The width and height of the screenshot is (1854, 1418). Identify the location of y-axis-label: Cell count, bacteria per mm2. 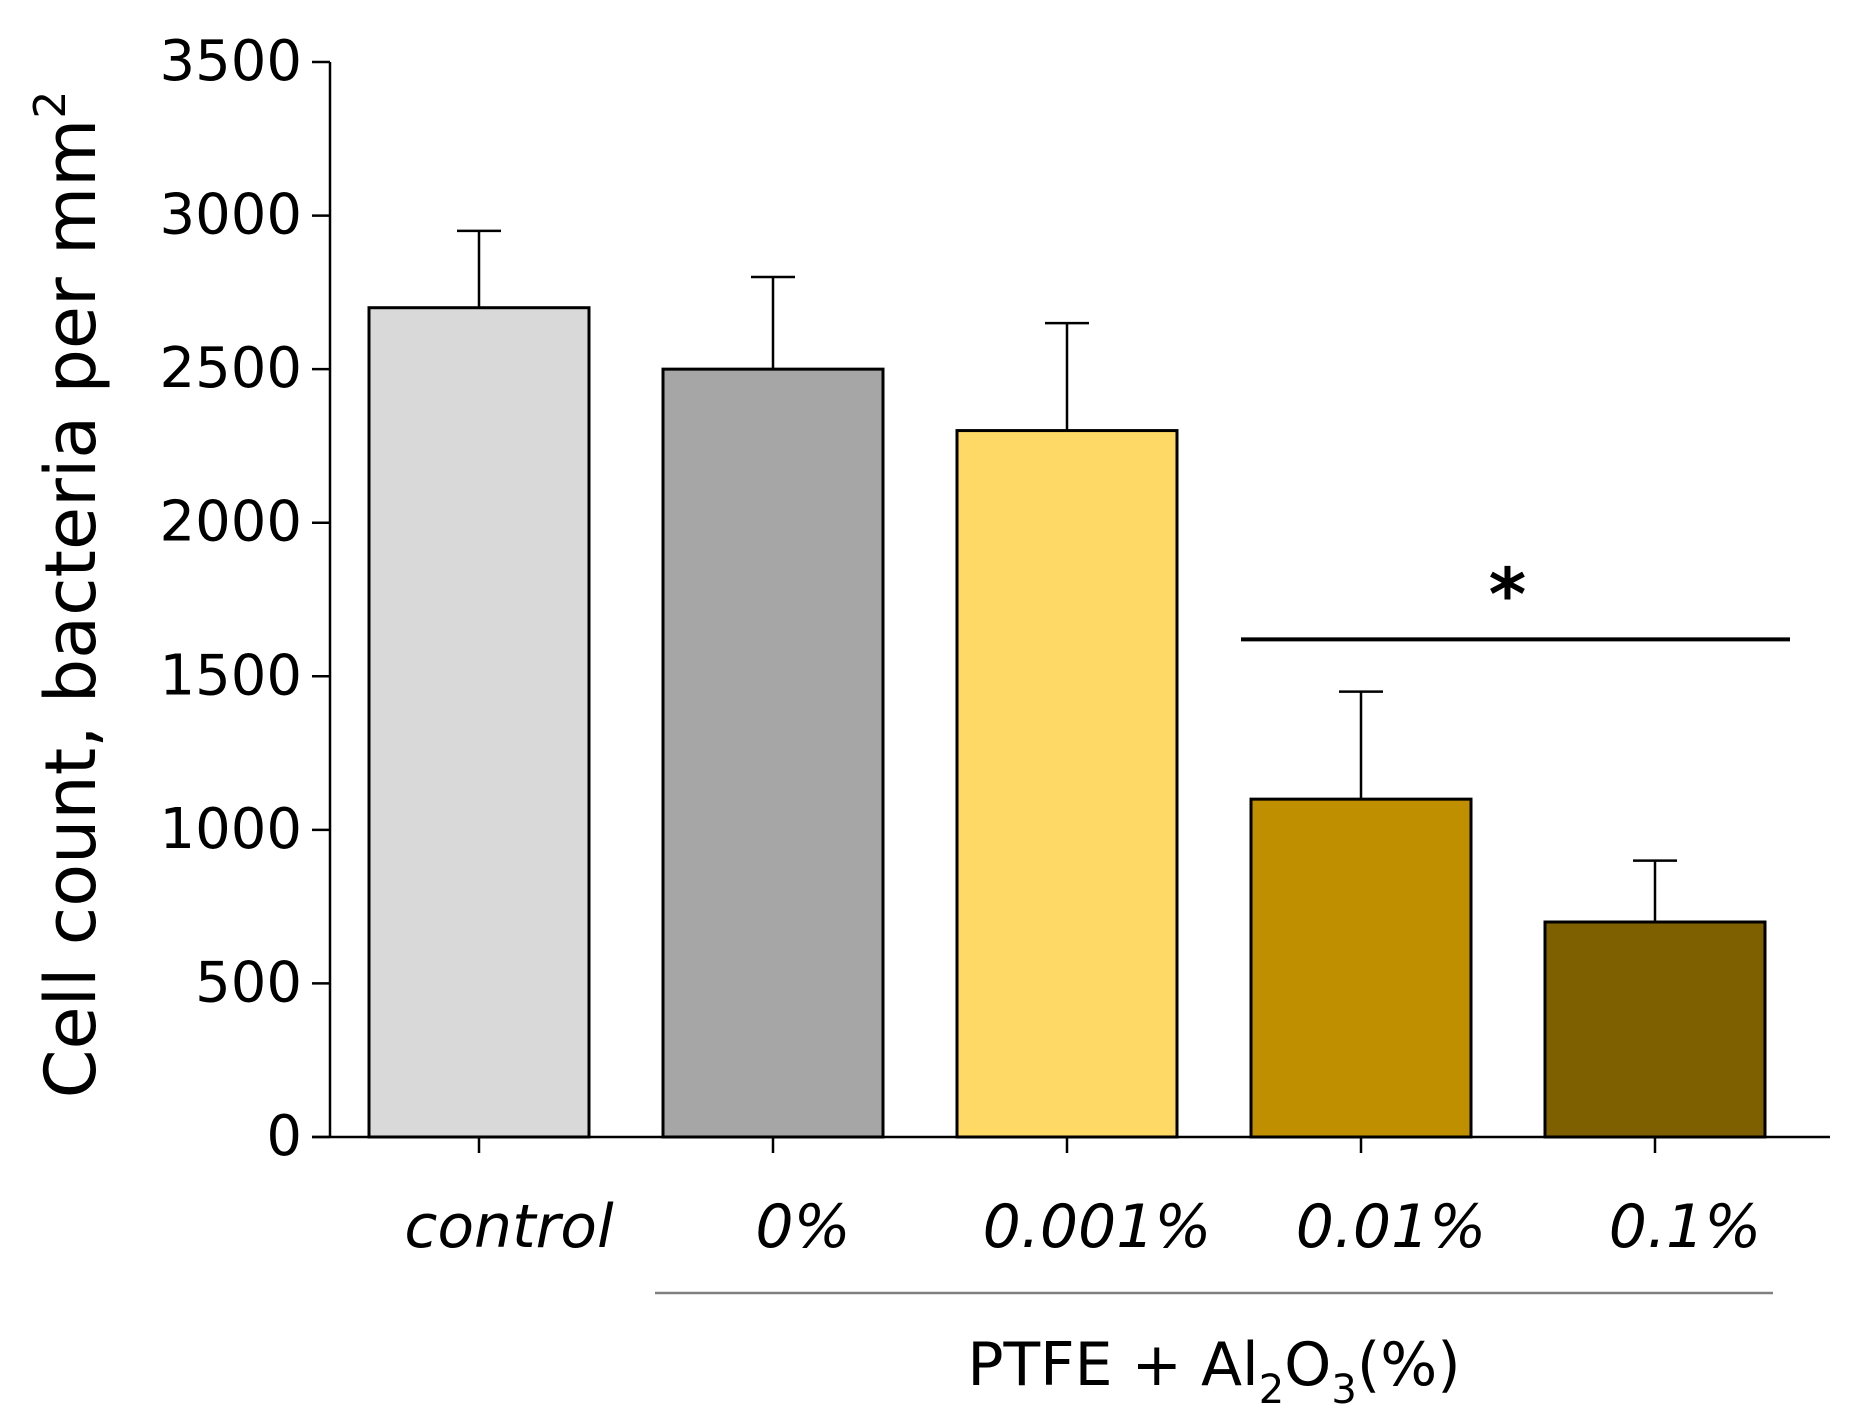
(68, 595).